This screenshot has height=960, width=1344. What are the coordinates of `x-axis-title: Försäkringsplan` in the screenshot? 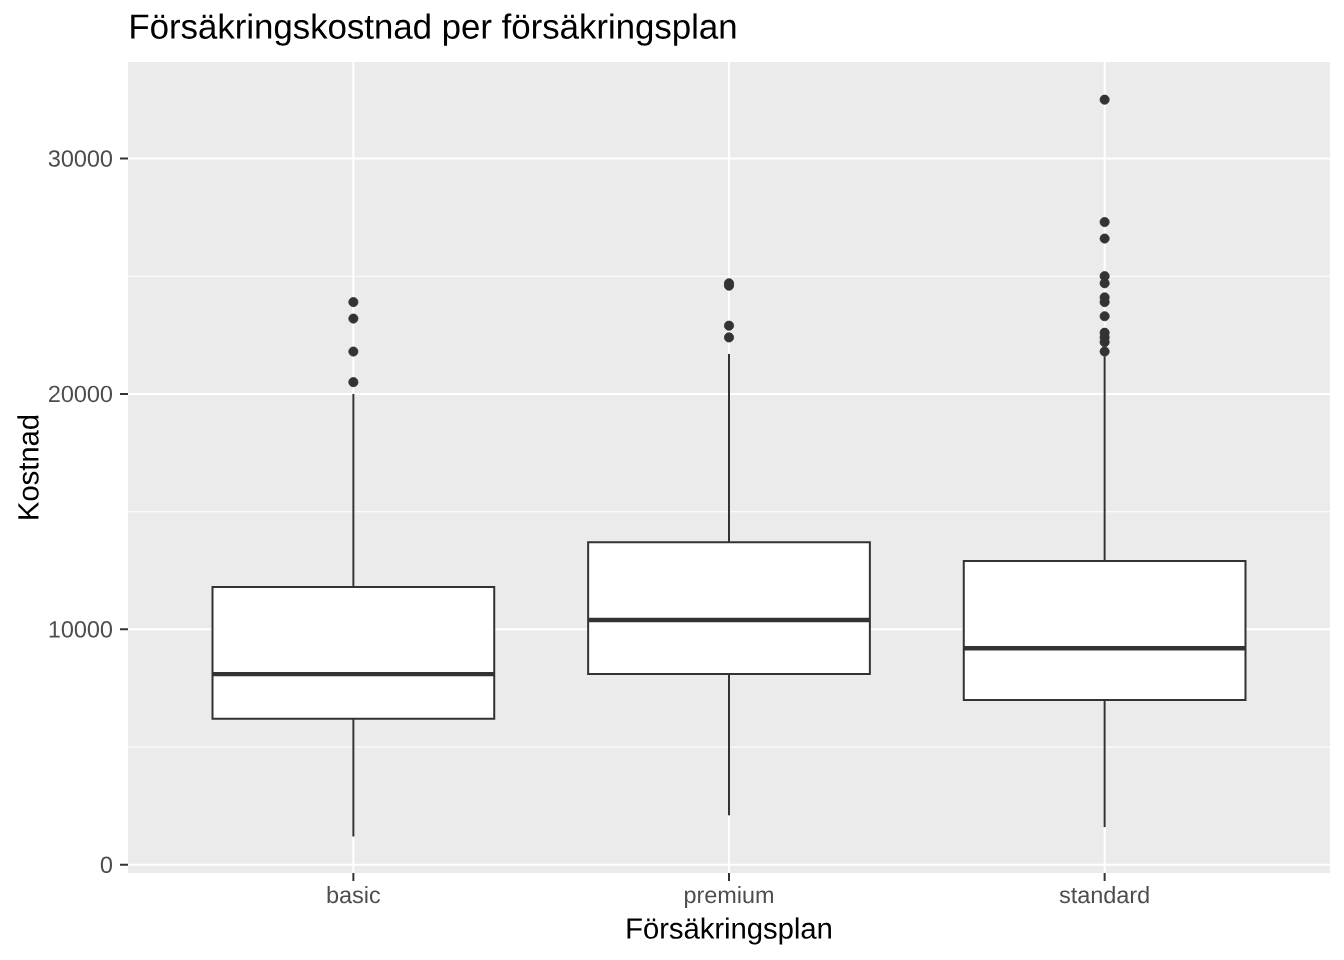 It's located at (729, 931).